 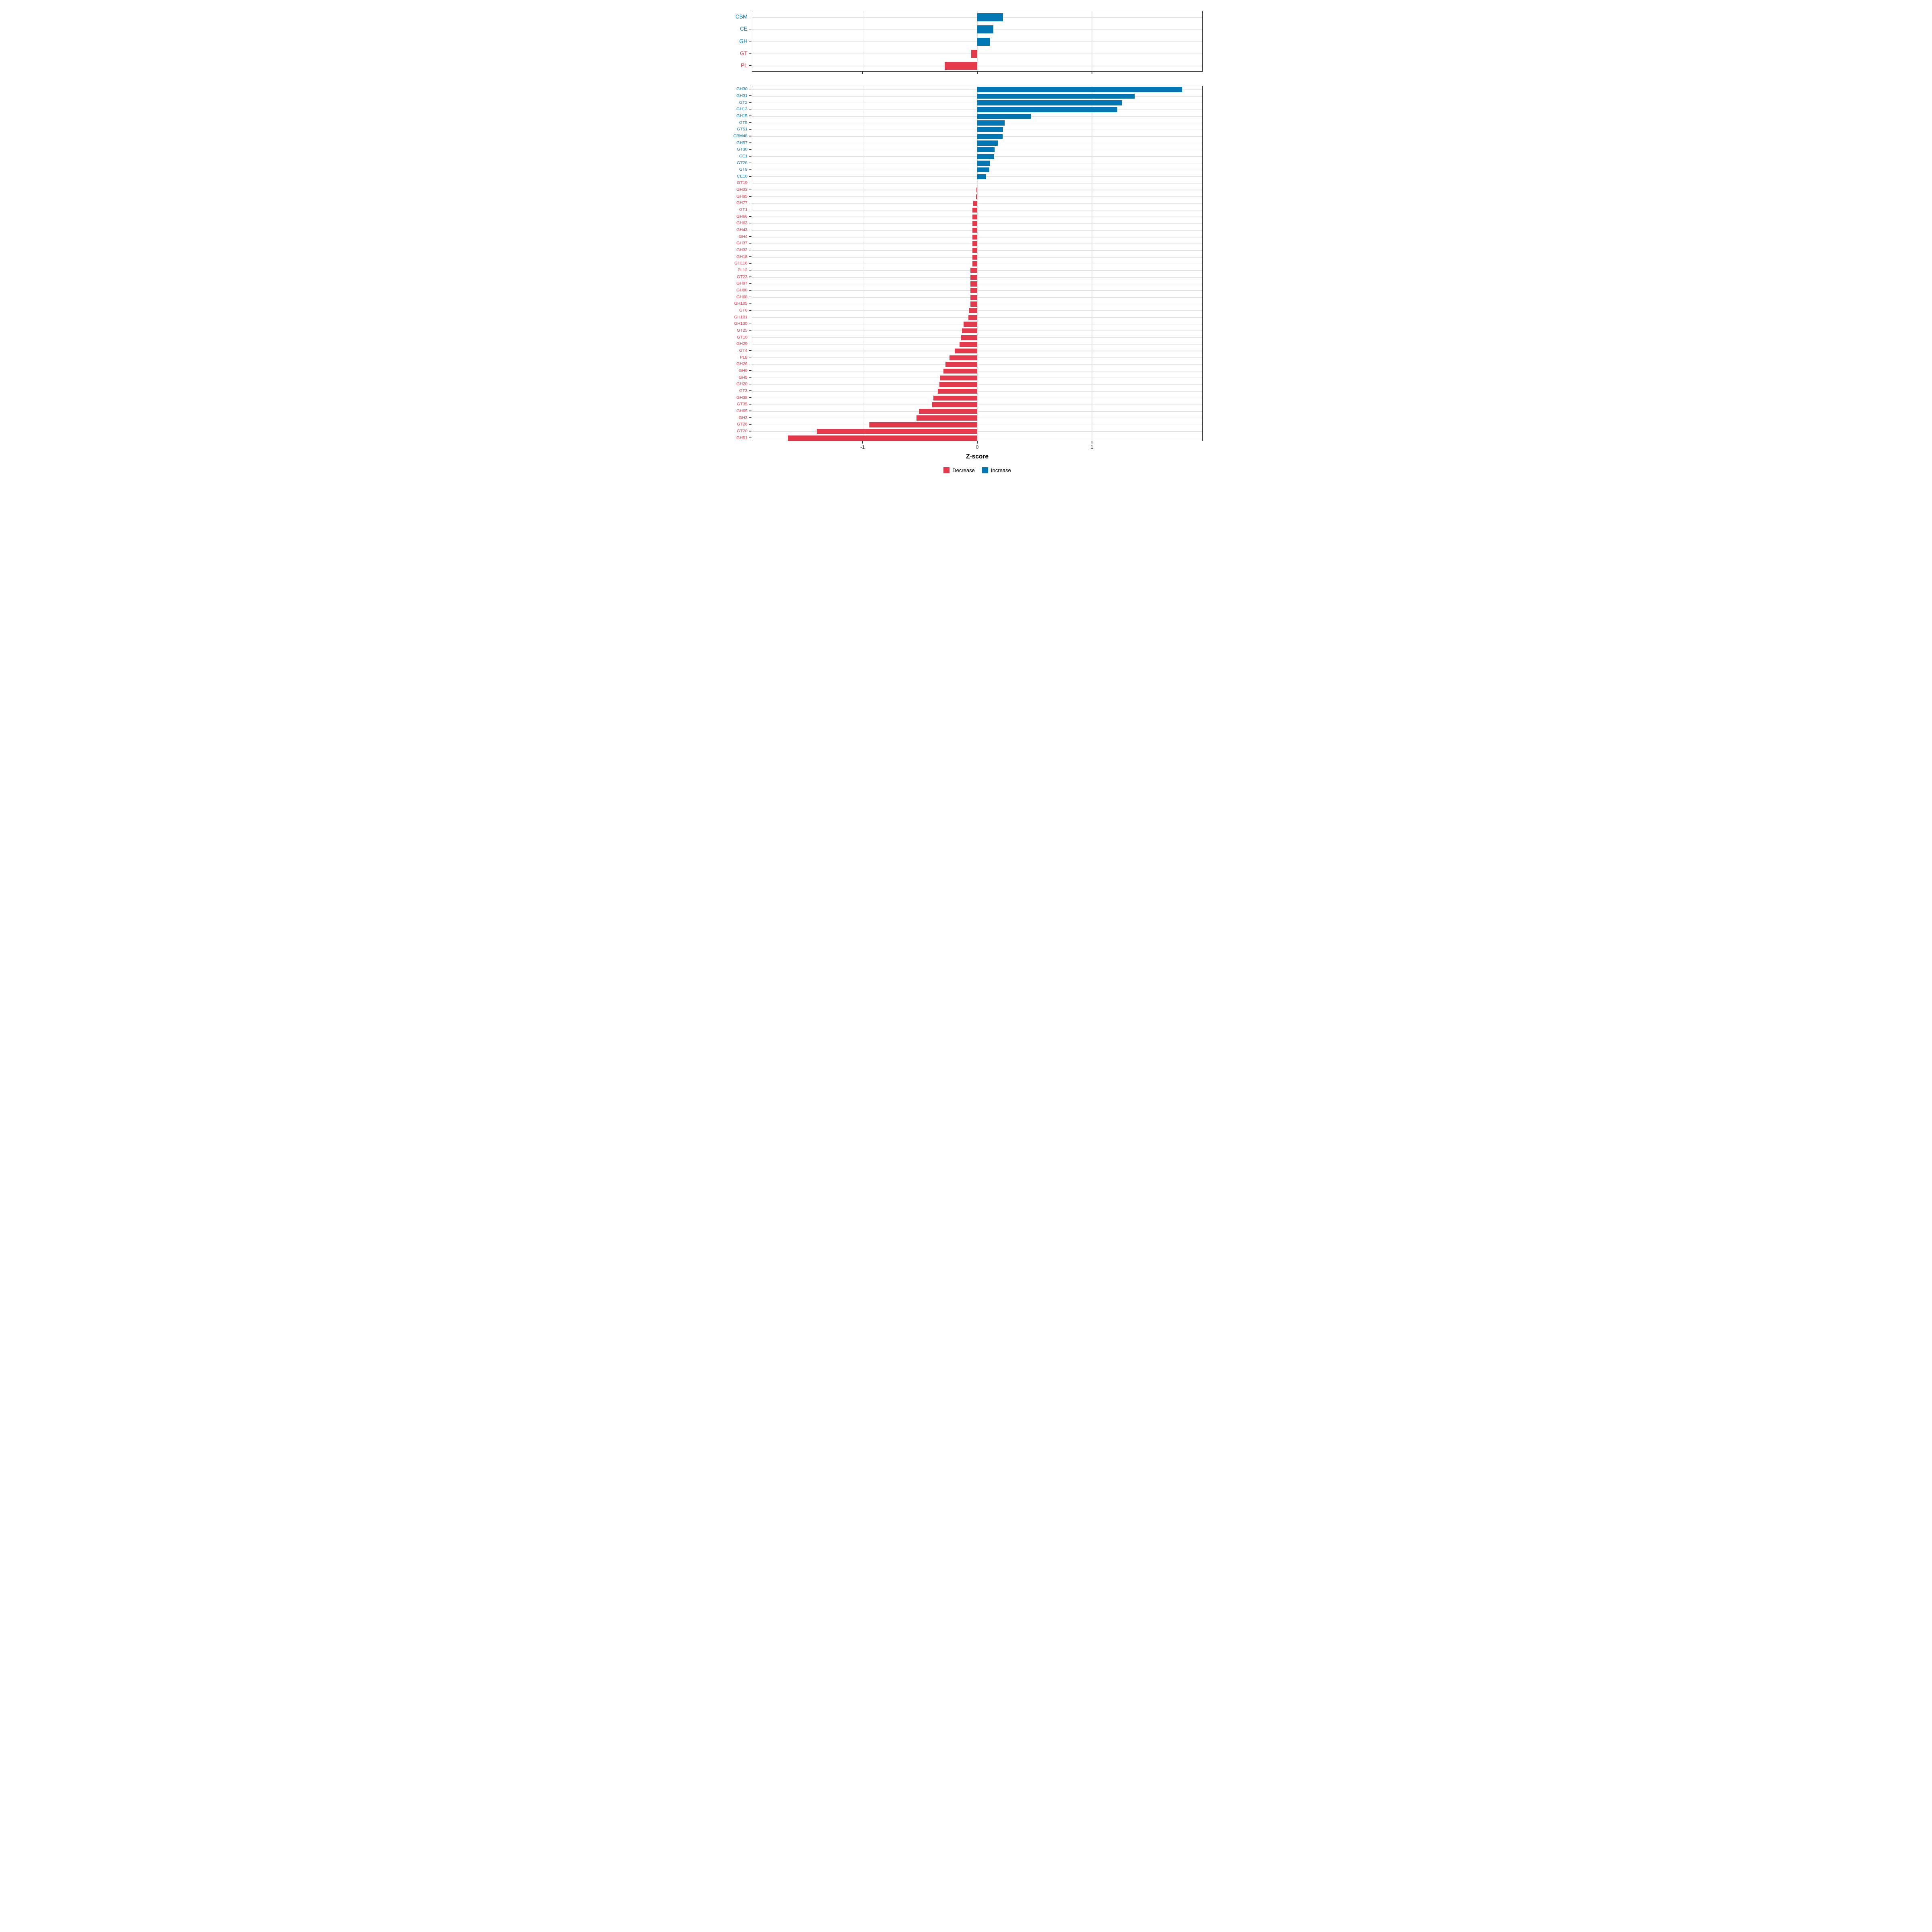 What do you see at coordinates (974, 257) in the screenshot?
I see `bar-GH18` at bounding box center [974, 257].